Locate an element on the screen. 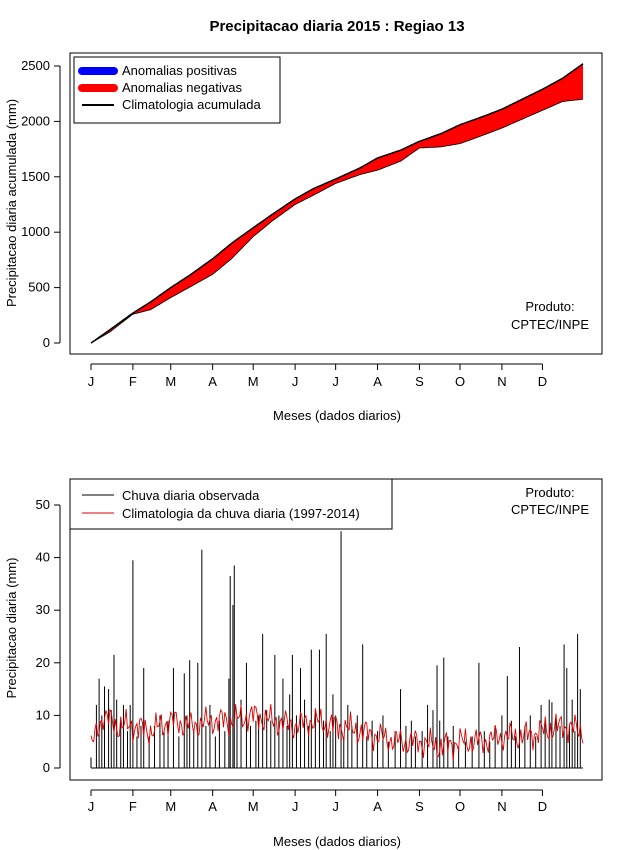 The image size is (640, 850). daily-y-axis-label: Precipitacao diaria (mm) is located at coordinates (11, 628).